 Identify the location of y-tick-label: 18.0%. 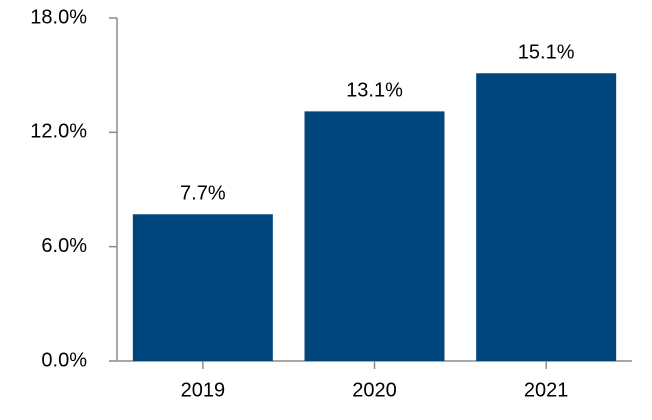
(58, 17).